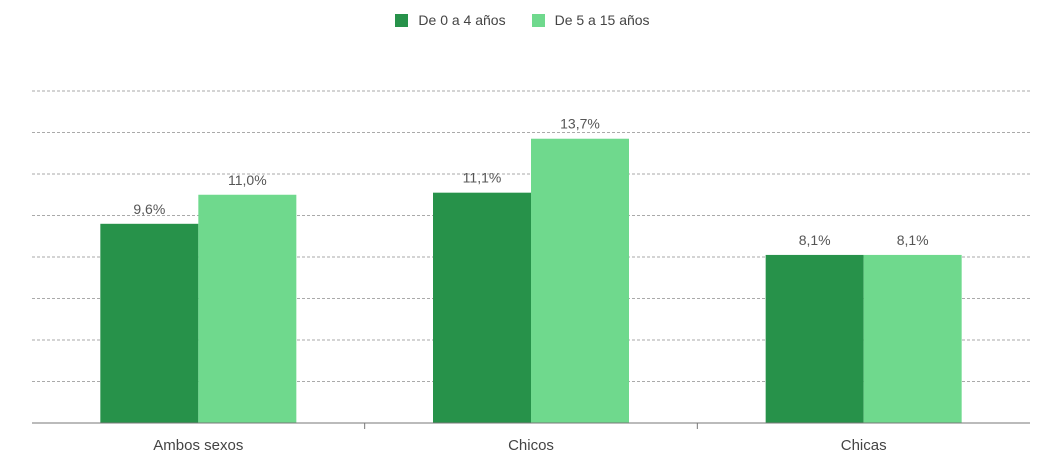  I want to click on legend-item-0-4: De 0 a 4 años, so click(450, 20).